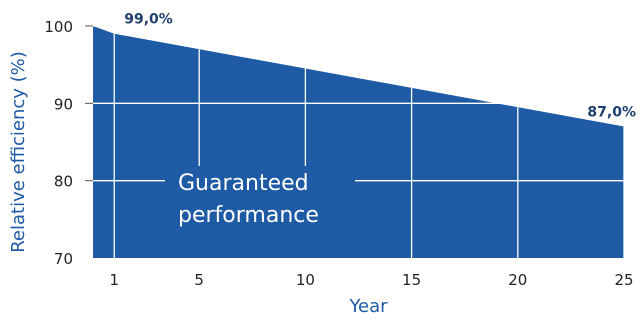 This screenshot has width=644, height=321. I want to click on y-tick-label: 80, so click(63, 182).